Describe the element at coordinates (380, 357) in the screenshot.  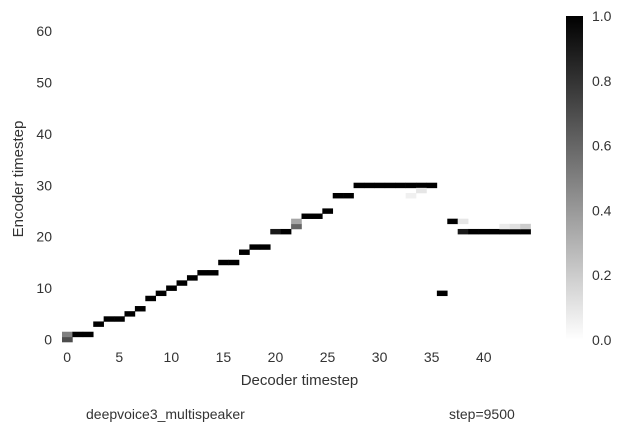
I see `x-tick-label: 30` at that location.